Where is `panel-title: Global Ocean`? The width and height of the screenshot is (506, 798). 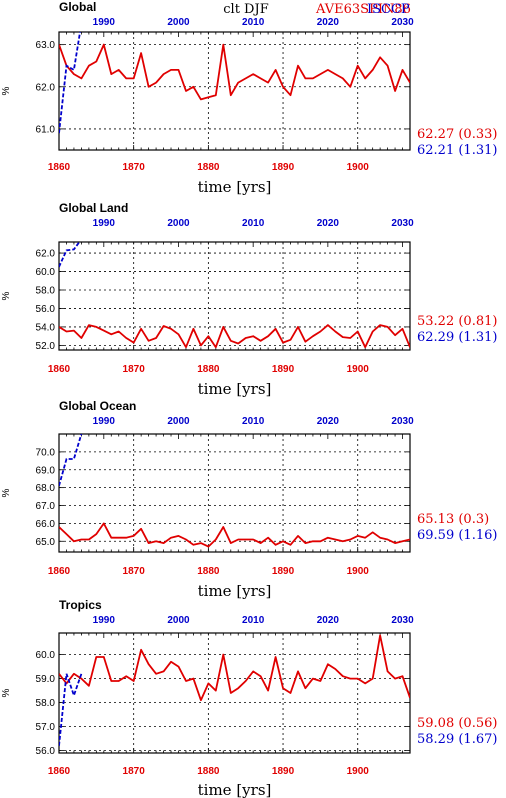 panel-title: Global Ocean is located at coordinates (97, 406).